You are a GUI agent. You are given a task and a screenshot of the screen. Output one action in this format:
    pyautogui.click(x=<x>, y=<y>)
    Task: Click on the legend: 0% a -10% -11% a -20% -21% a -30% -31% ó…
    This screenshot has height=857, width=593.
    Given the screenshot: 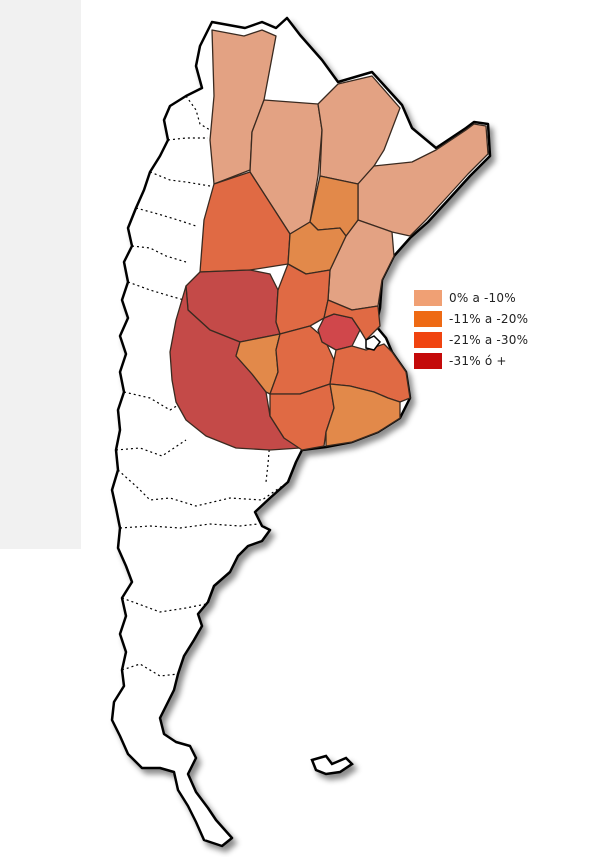 What is the action you would take?
    pyautogui.click(x=494, y=329)
    